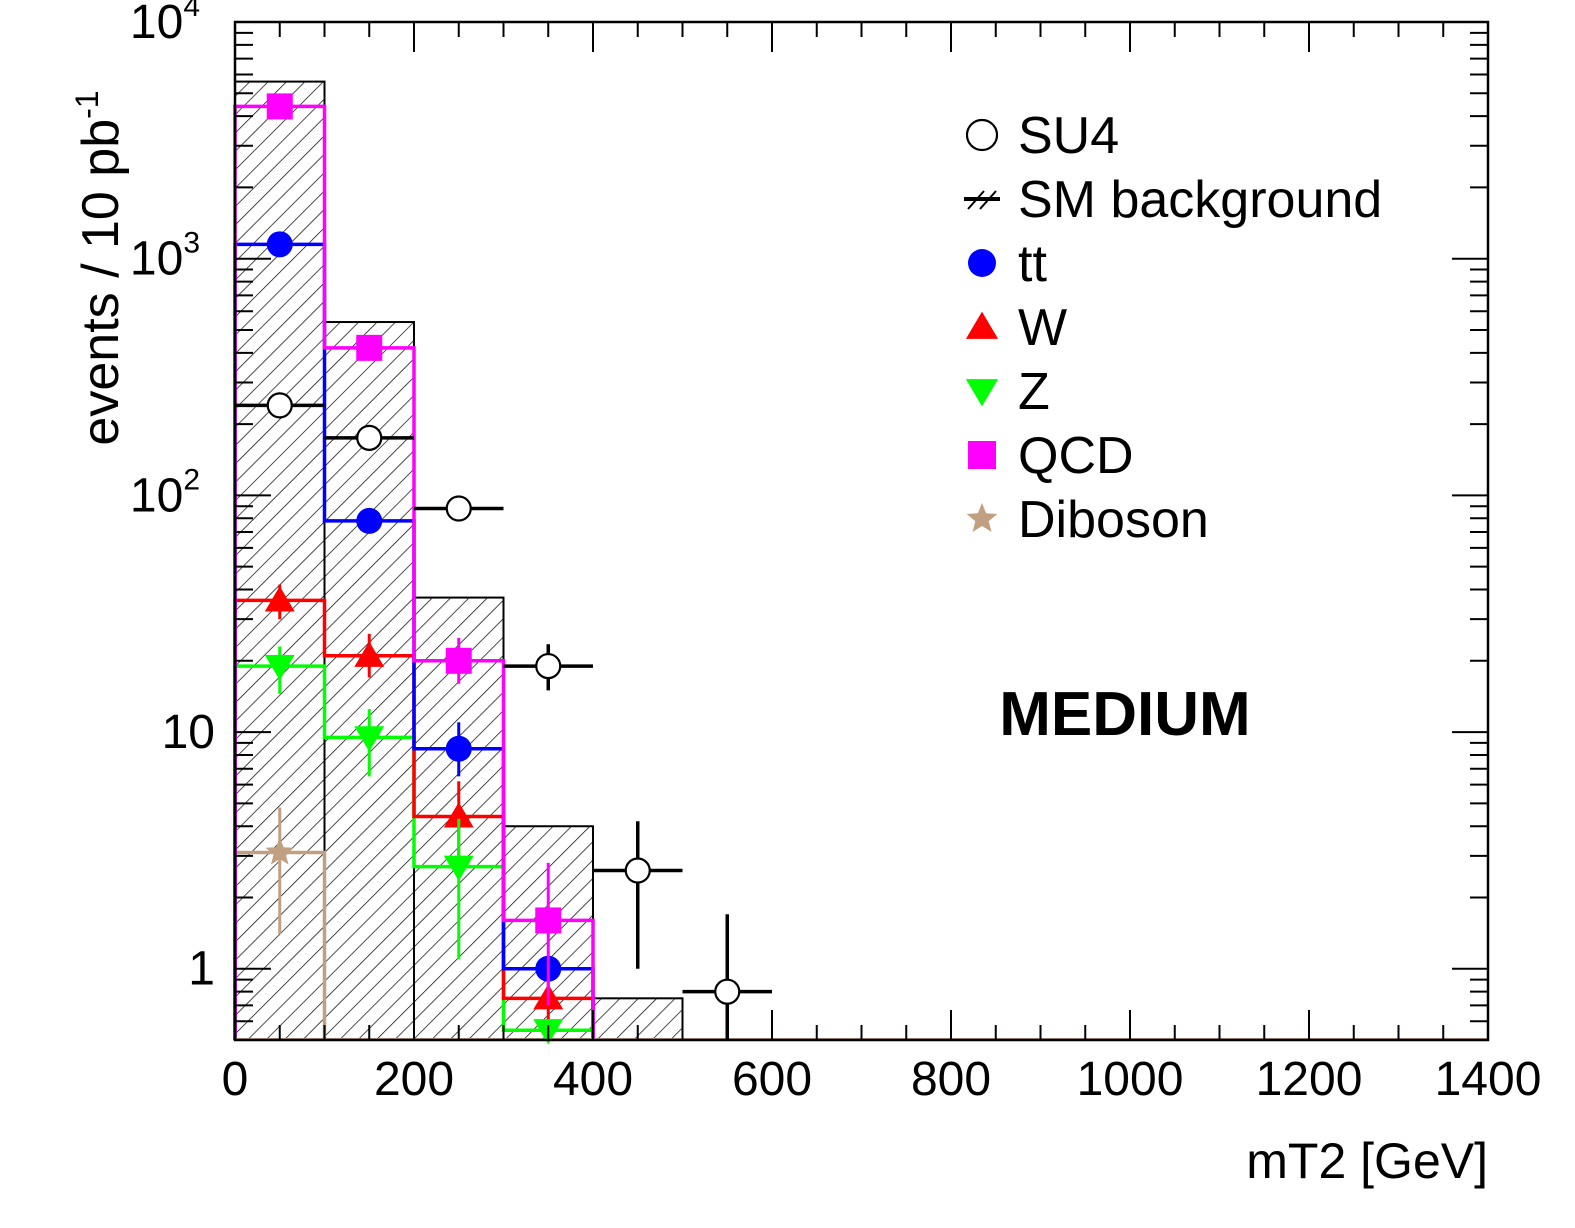 The image size is (1575, 1228). Describe the element at coordinates (1032, 264) in the screenshot. I see `legend-label: tt` at that location.